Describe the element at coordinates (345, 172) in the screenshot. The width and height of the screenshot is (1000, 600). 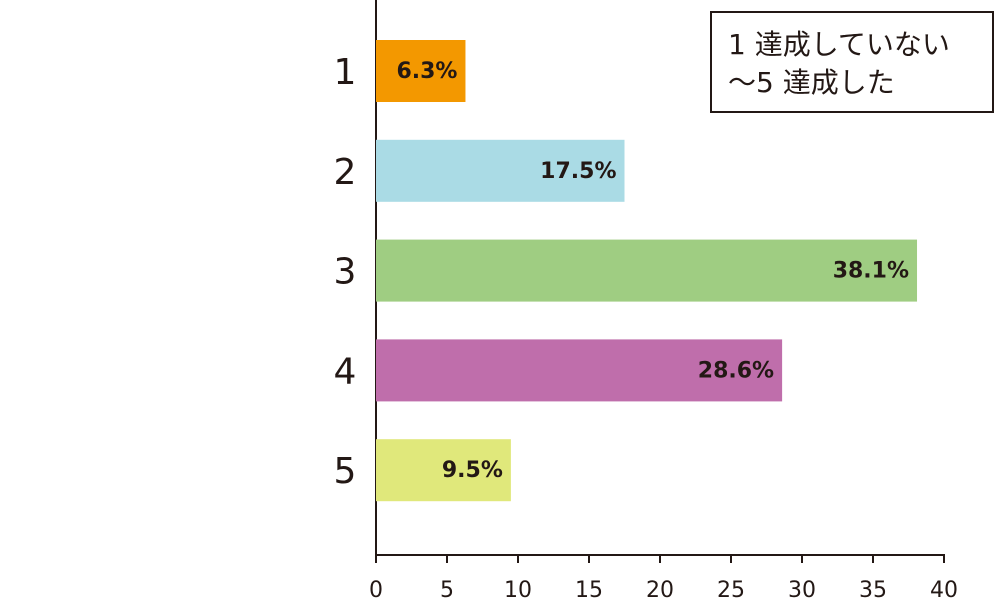
I see `y-tick-label: 2` at that location.